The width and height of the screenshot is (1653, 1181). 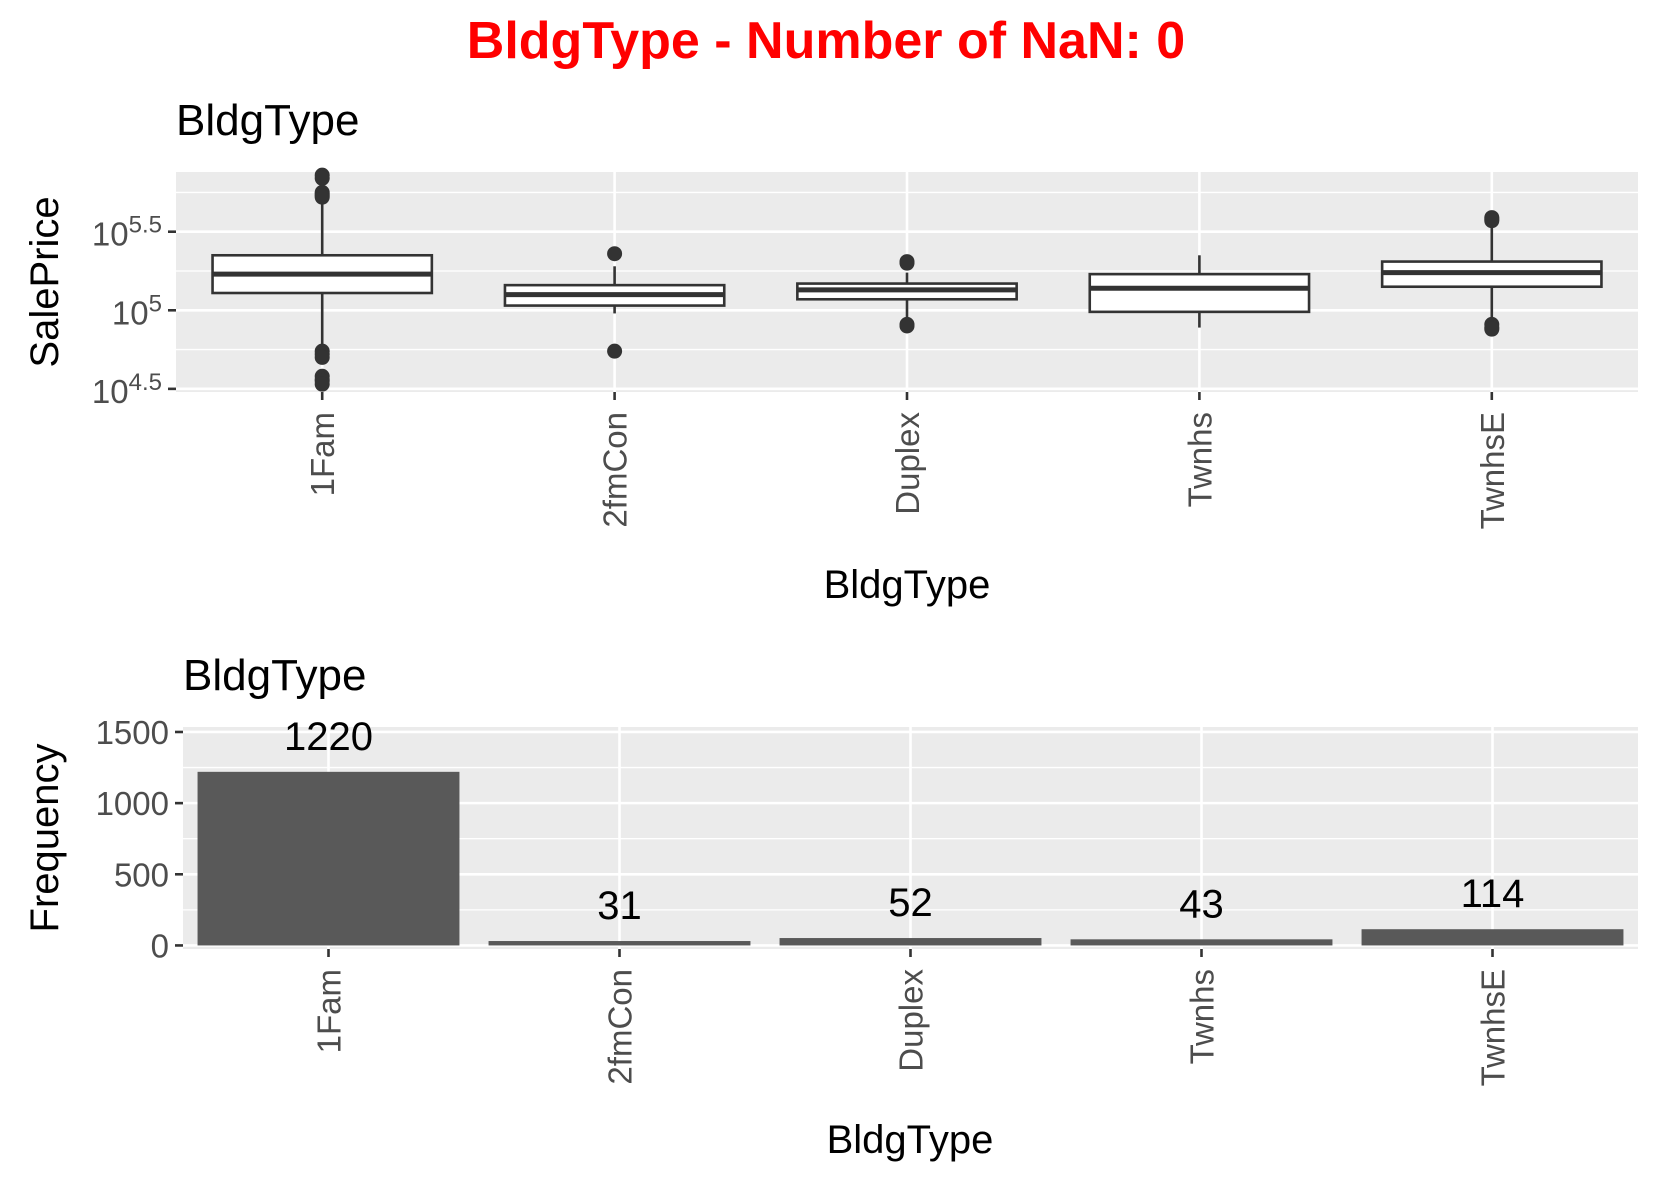 What do you see at coordinates (132, 732) in the screenshot?
I see `y-tick-label: 1500` at bounding box center [132, 732].